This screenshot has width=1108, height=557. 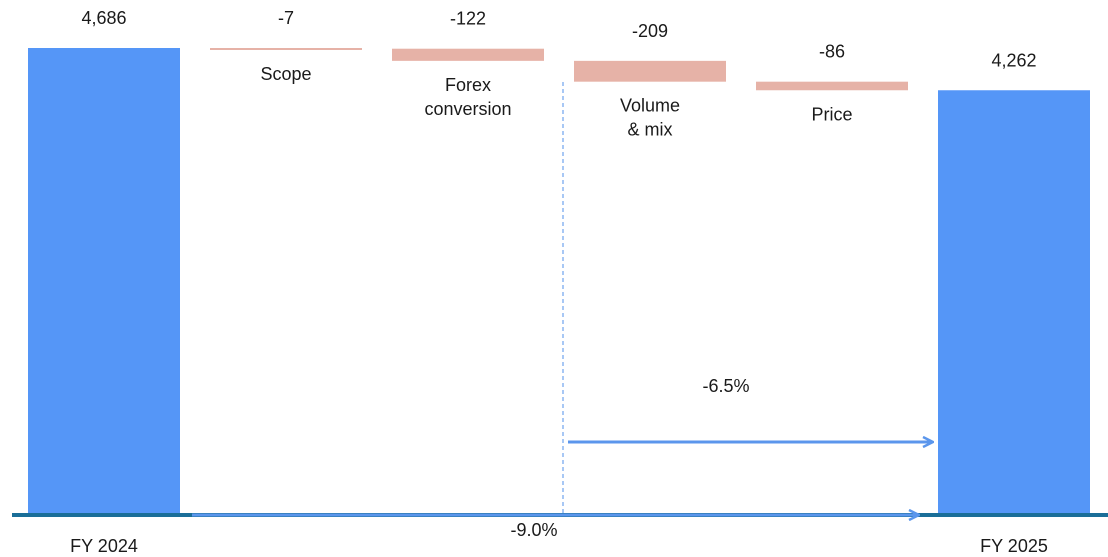 What do you see at coordinates (725, 386) in the screenshot?
I see `organic-change-label: -6.5%` at bounding box center [725, 386].